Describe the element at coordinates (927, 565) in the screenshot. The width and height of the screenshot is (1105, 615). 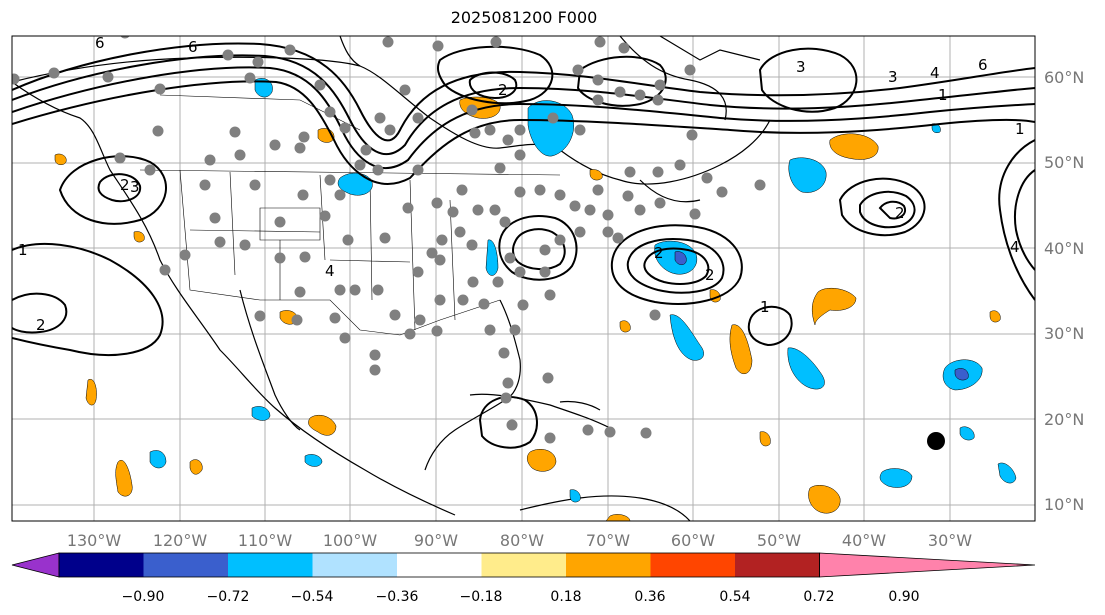
I see `colorbar-extend-high` at that location.